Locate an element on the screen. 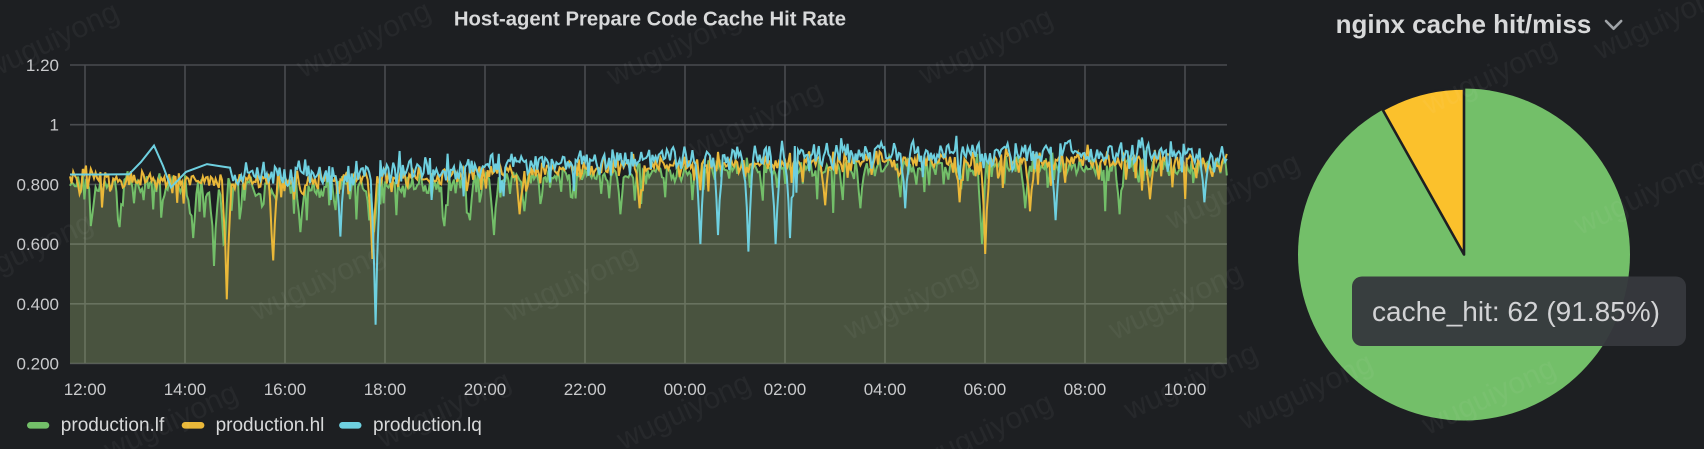 This screenshot has height=449, width=1704. svg-text: 0.800 is located at coordinates (37, 184).